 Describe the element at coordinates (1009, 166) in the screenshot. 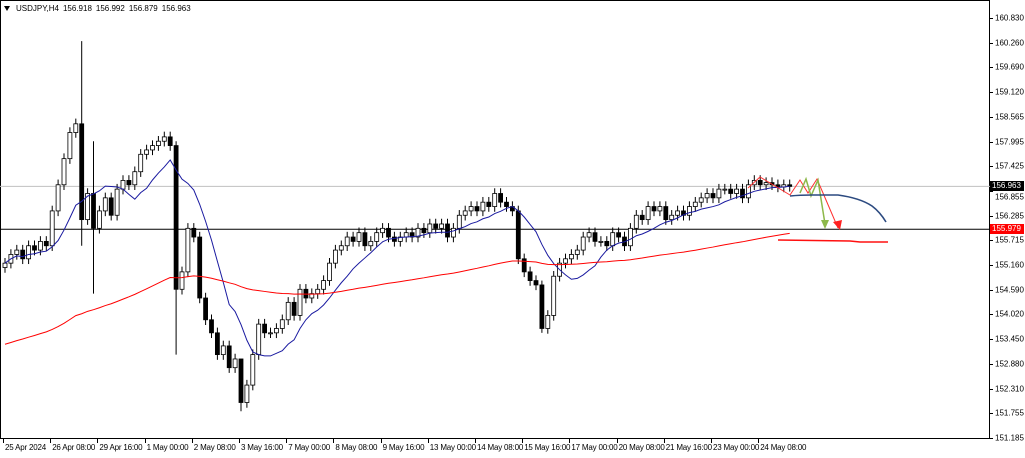

I see `price-tick-label: 157.425` at that location.